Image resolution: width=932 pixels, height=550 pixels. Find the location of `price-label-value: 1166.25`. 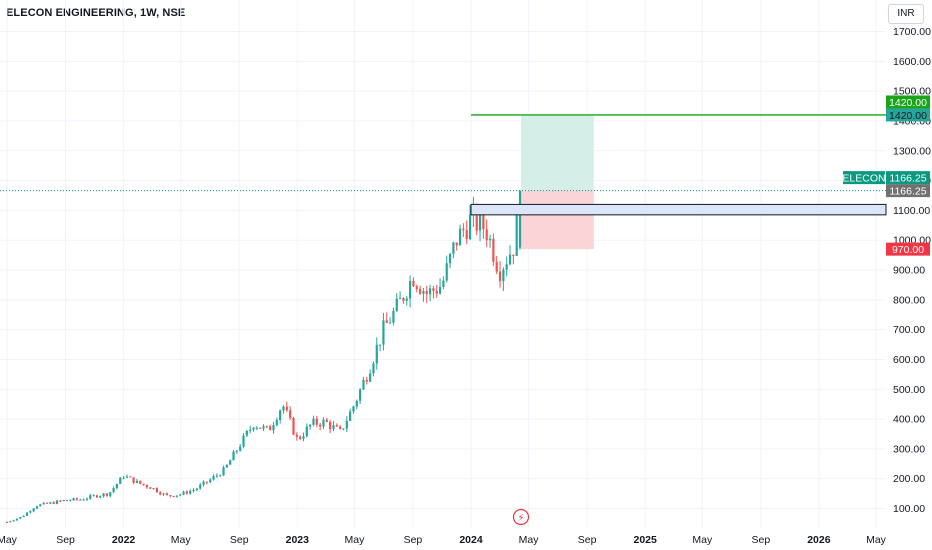

price-label-value: 1166.25 is located at coordinates (907, 178).